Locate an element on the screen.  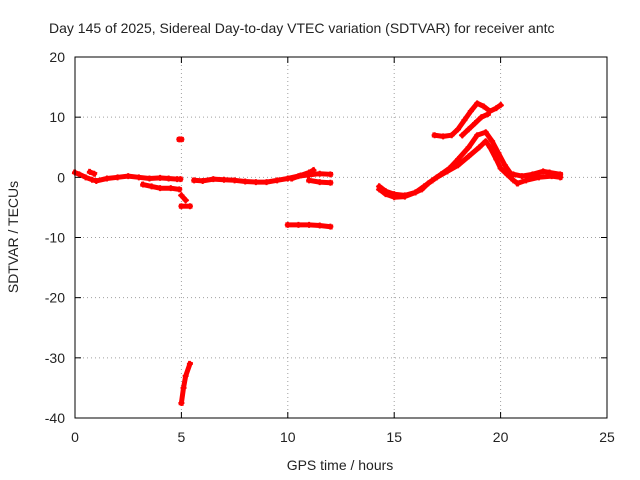
x-tick-label: 5 is located at coordinates (182, 437).